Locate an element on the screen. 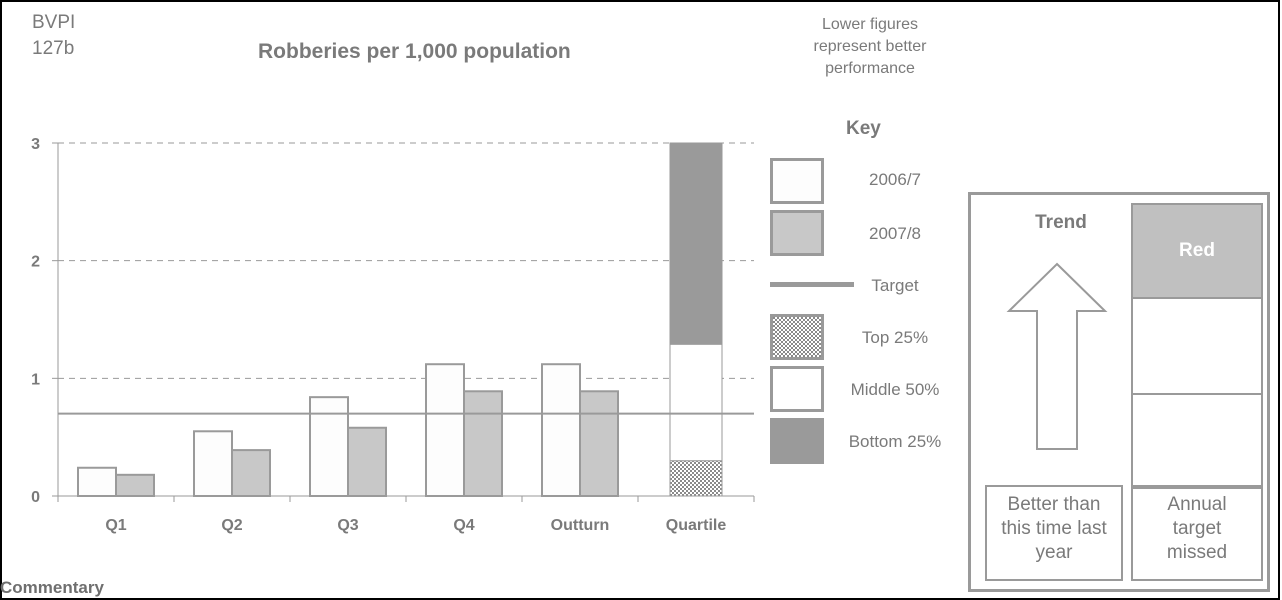 Image resolution: width=1282 pixels, height=600 pixels. target-caption: Annual target missed is located at coordinates (1197, 529).